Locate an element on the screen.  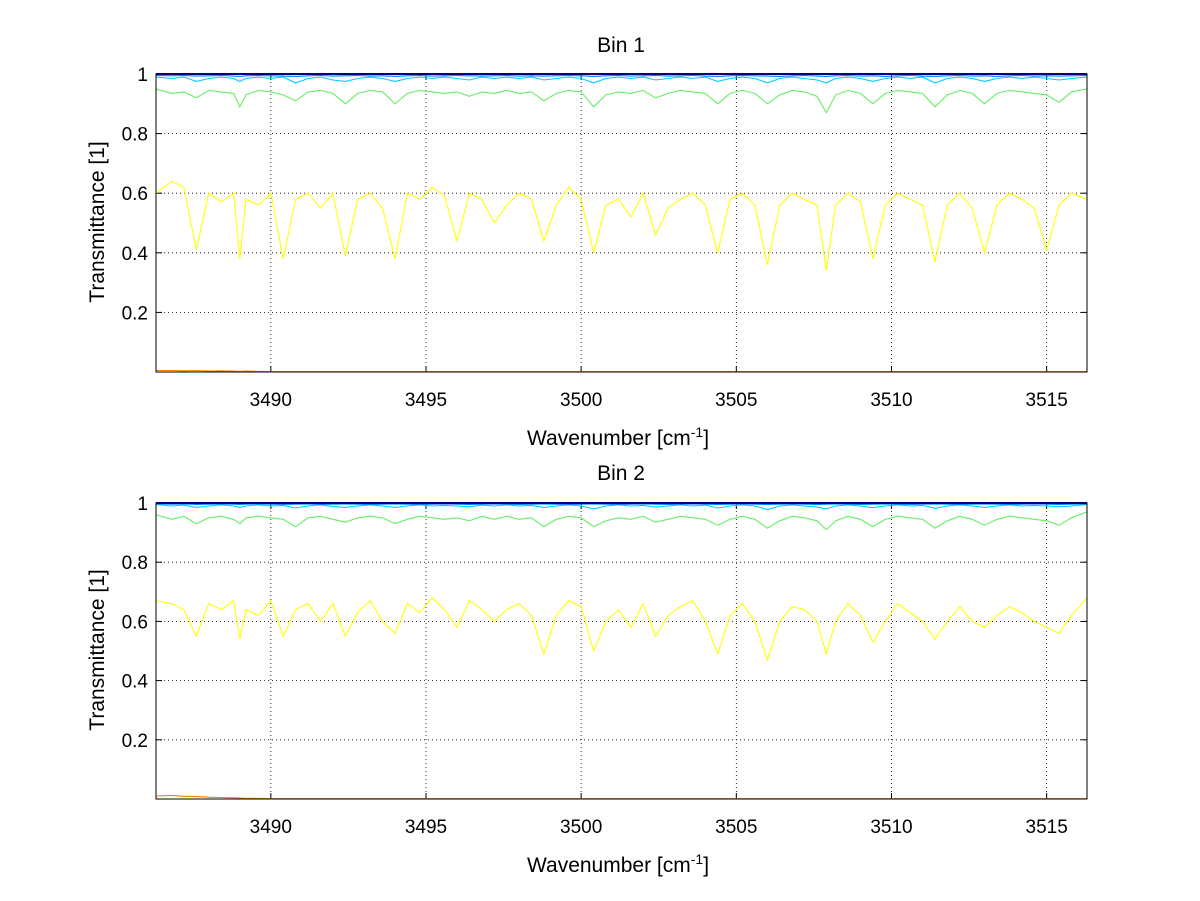
series-line-light-blue is located at coordinates (621, 75).